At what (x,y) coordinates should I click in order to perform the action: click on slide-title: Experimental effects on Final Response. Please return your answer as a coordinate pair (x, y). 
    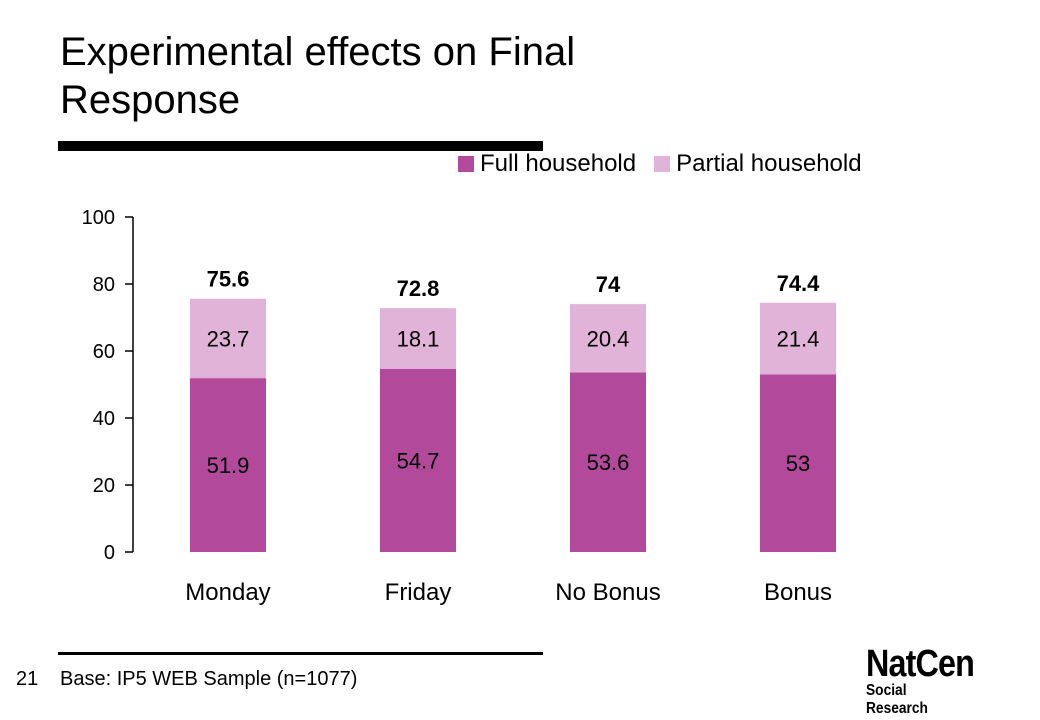
    Looking at the image, I should click on (318, 76).